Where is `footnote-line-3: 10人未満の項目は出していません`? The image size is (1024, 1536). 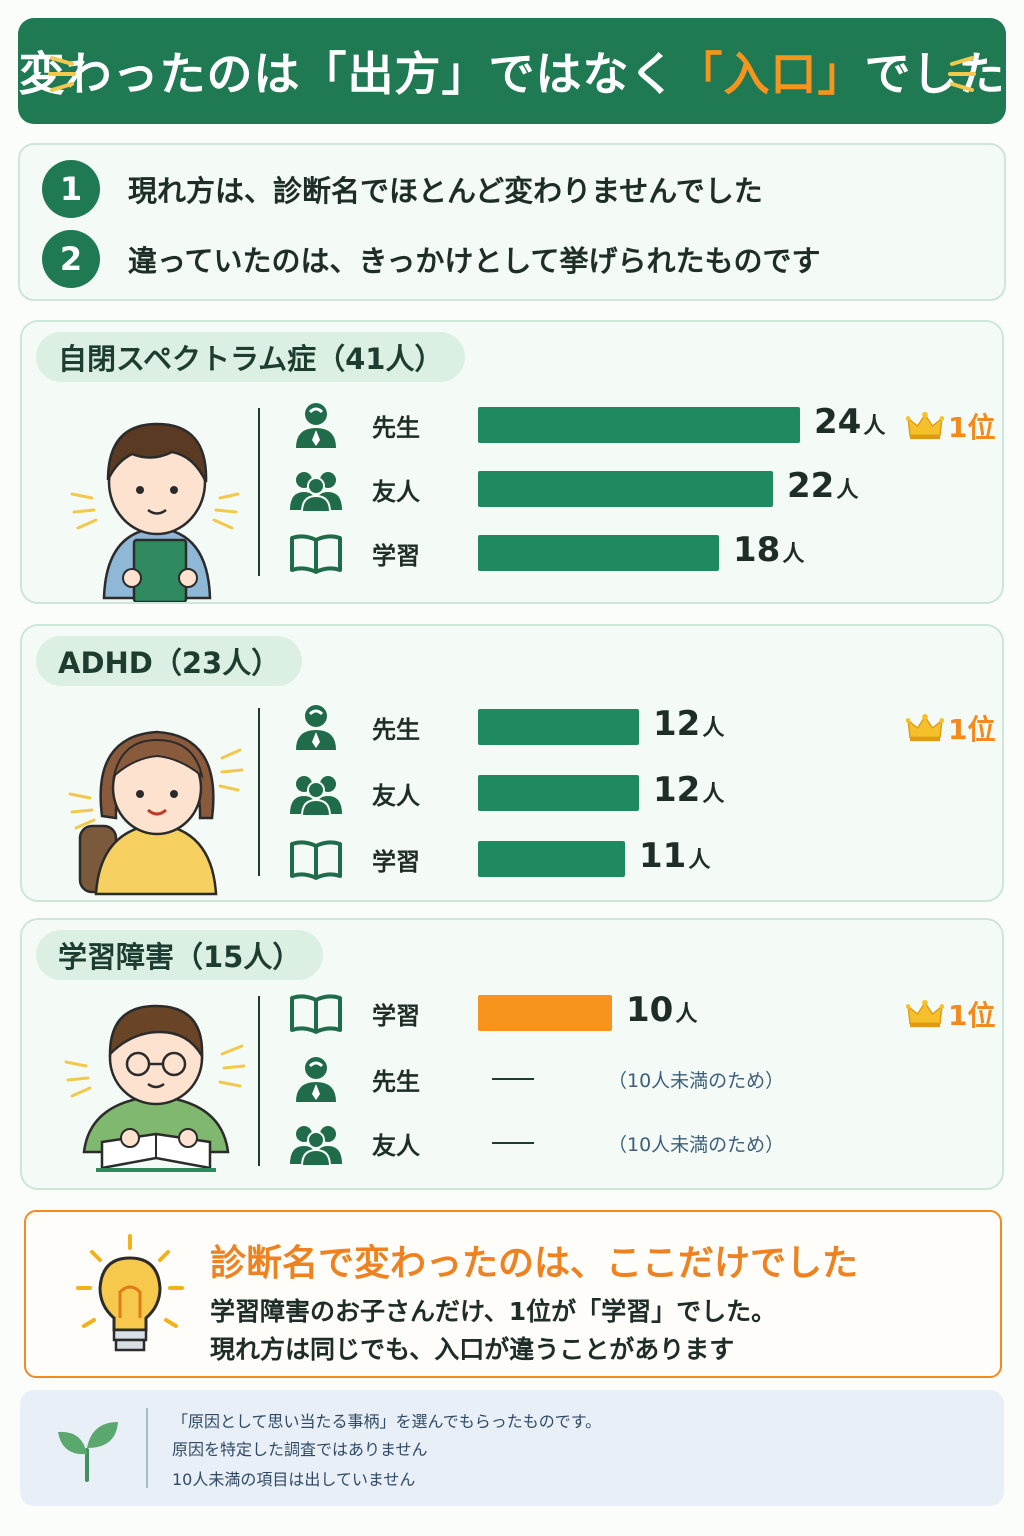 footnote-line-3: 10人未満の項目は出していません is located at coordinates (294, 1479).